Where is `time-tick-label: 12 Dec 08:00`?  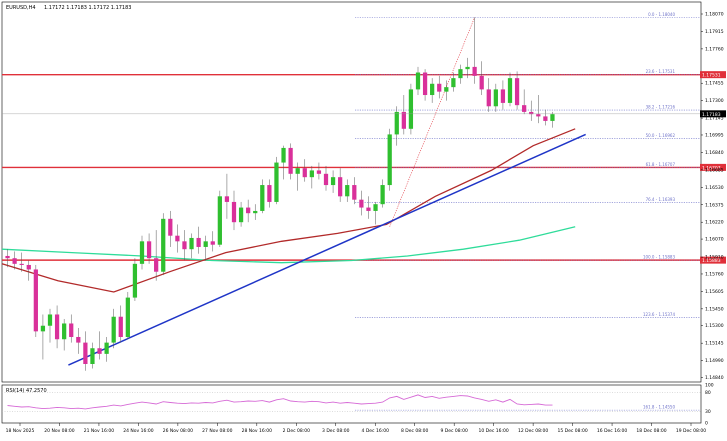
time-tick-label: 12 Dec 08:00 is located at coordinates (533, 431).